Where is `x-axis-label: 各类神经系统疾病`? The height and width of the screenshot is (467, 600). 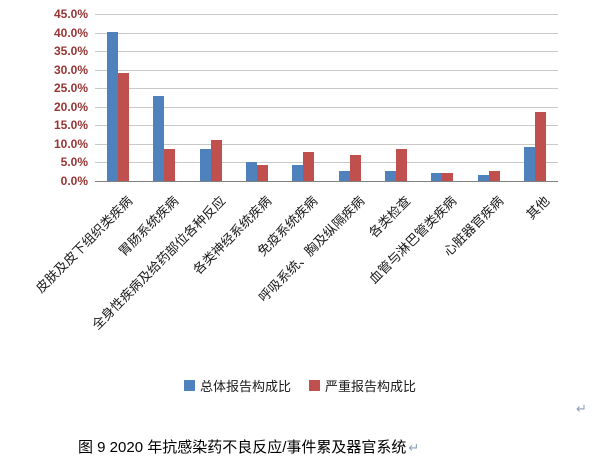
x-axis-label: 各类神经系统疾病 is located at coordinates (232, 235).